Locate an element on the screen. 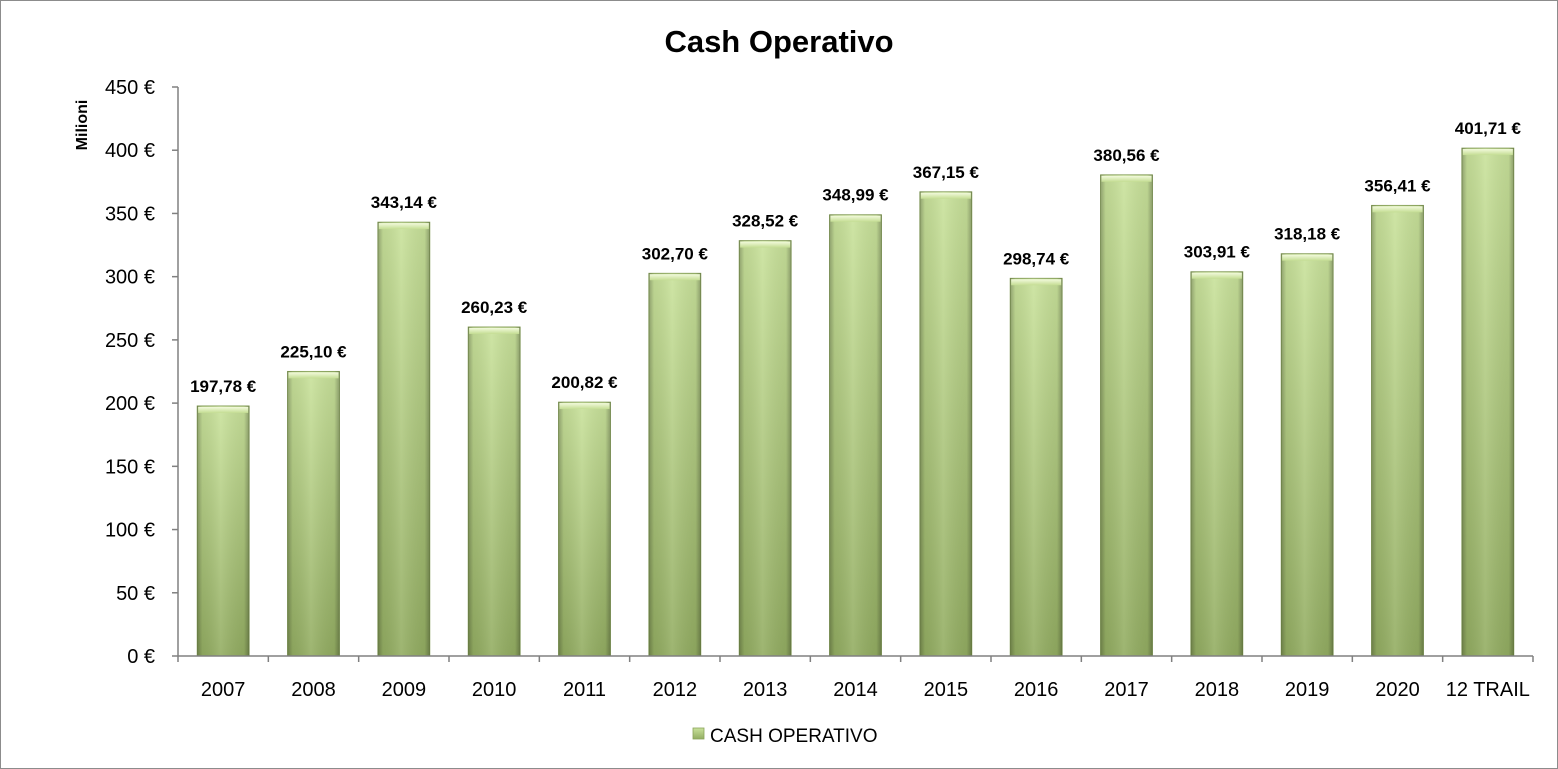 This screenshot has height=769, width=1558. data-label: 197,78 € is located at coordinates (223, 386).